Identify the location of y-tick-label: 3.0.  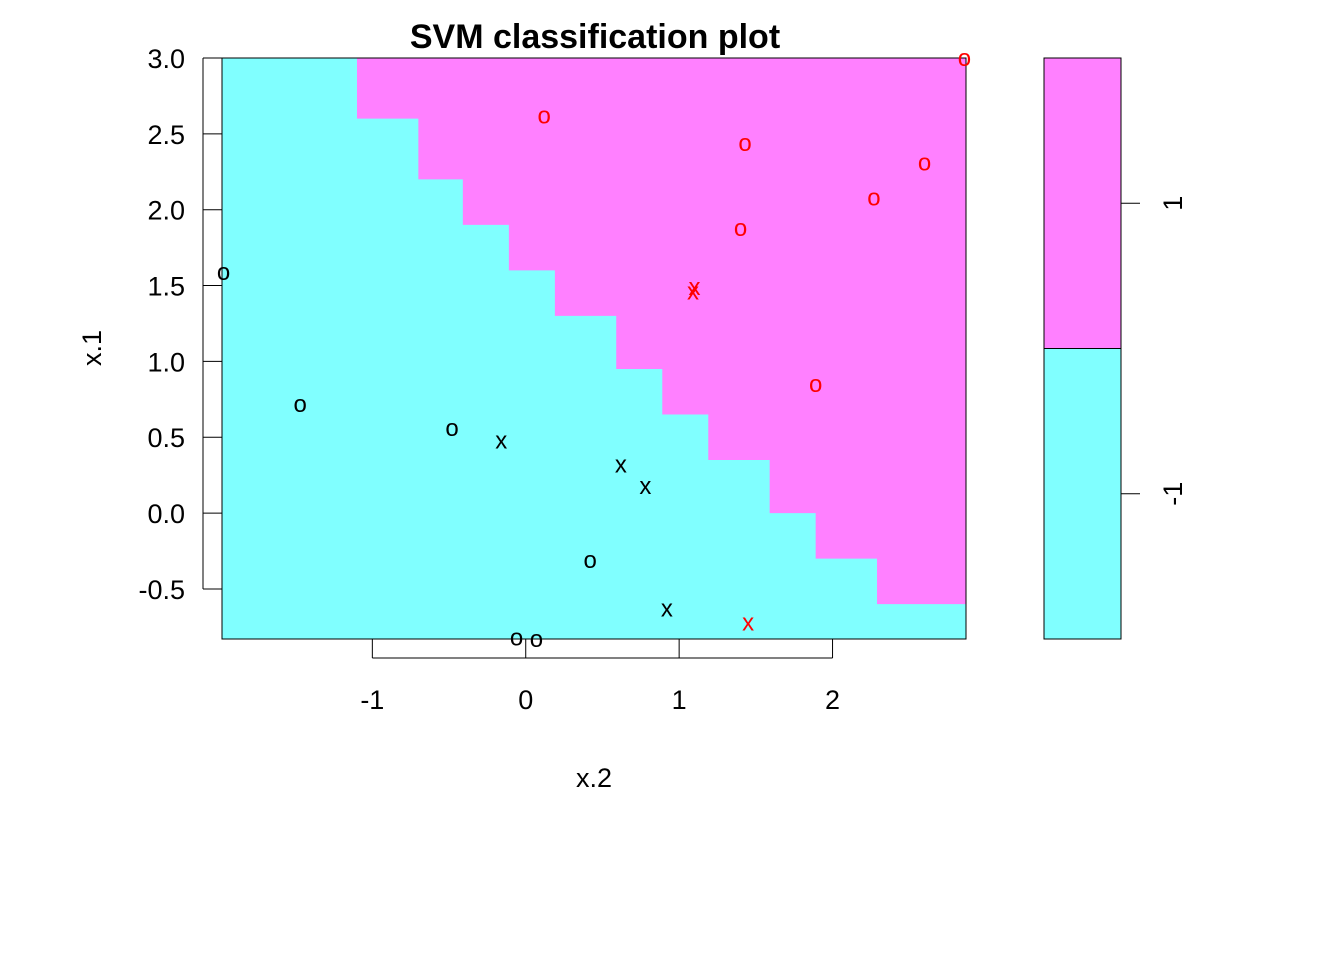
(166, 59).